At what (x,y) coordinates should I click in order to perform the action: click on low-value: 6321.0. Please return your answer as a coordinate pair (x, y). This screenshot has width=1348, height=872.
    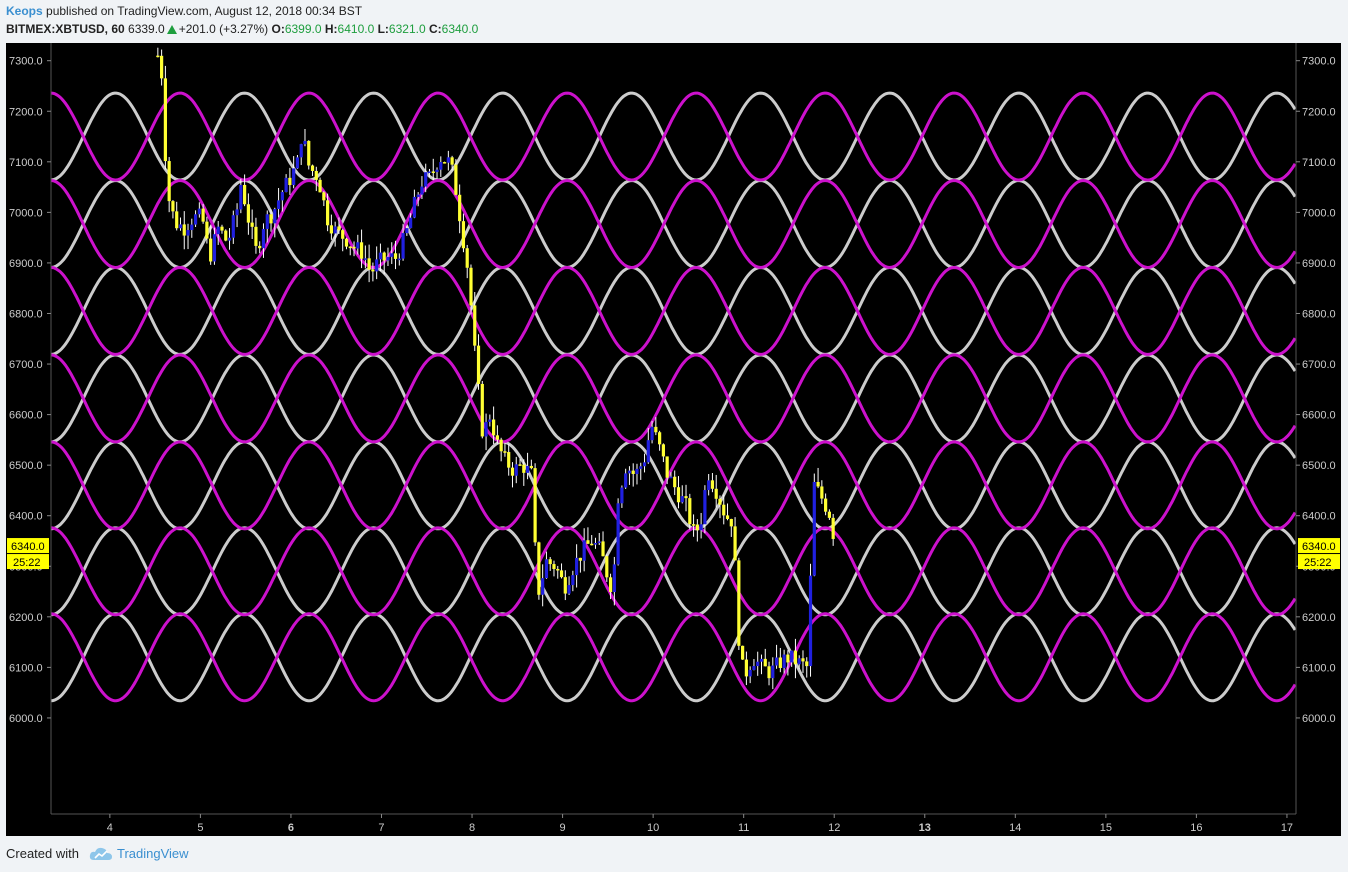
    Looking at the image, I should click on (407, 29).